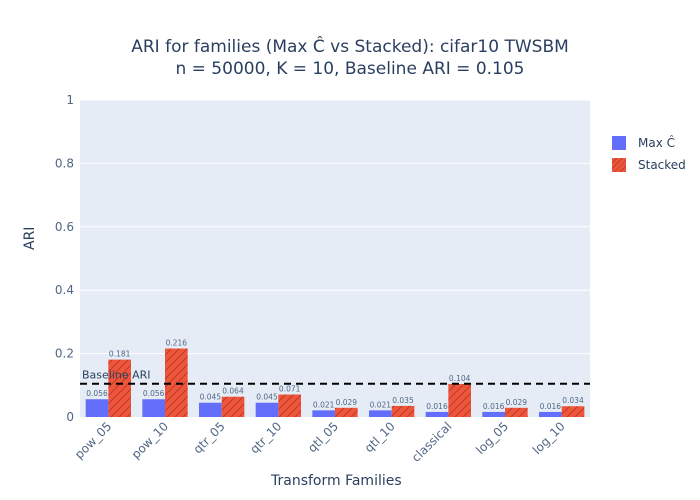  I want to click on y-tick-label: 0.4, so click(64, 290).